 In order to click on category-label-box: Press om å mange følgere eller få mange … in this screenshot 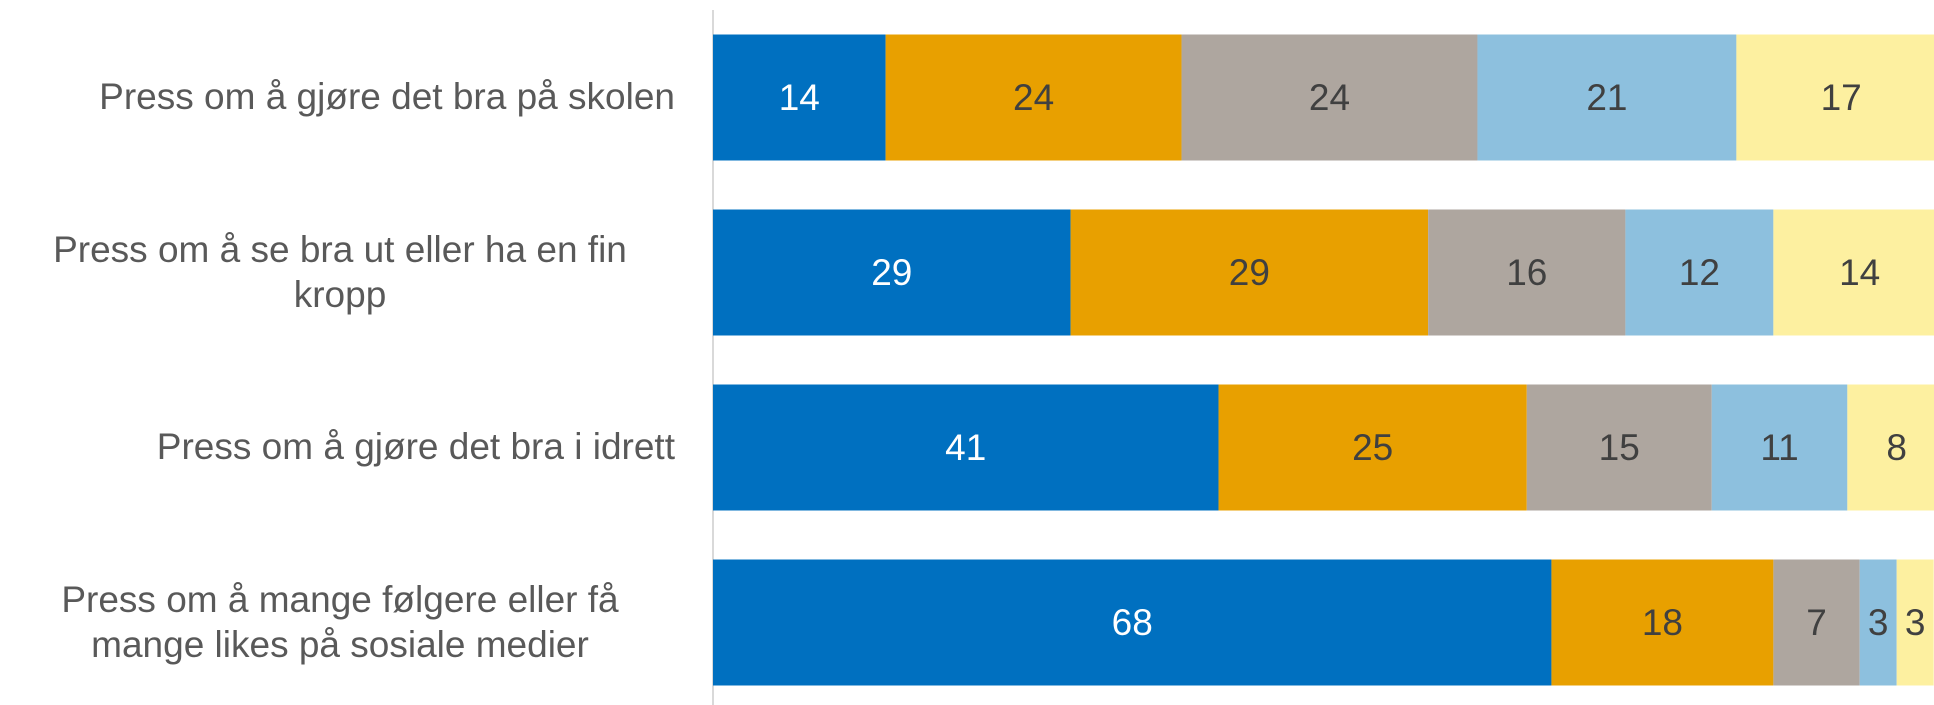, I will do `click(340, 622)`.